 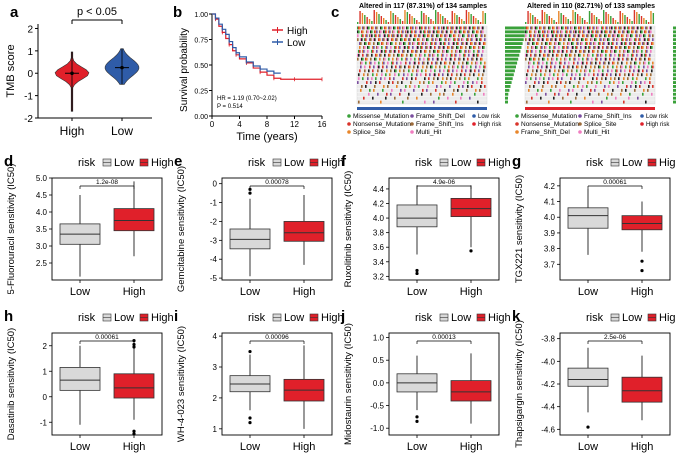 What do you see at coordinates (550, 186) in the screenshot?
I see `y-tick-label: 4.2` at bounding box center [550, 186].